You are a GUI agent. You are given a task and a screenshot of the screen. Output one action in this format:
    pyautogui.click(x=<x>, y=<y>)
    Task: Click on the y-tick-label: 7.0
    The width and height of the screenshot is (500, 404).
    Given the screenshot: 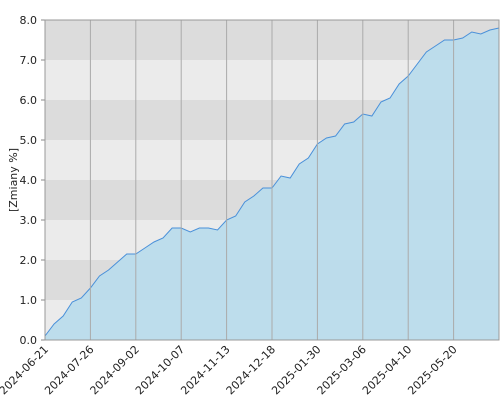 What is the action you would take?
    pyautogui.click(x=29, y=60)
    